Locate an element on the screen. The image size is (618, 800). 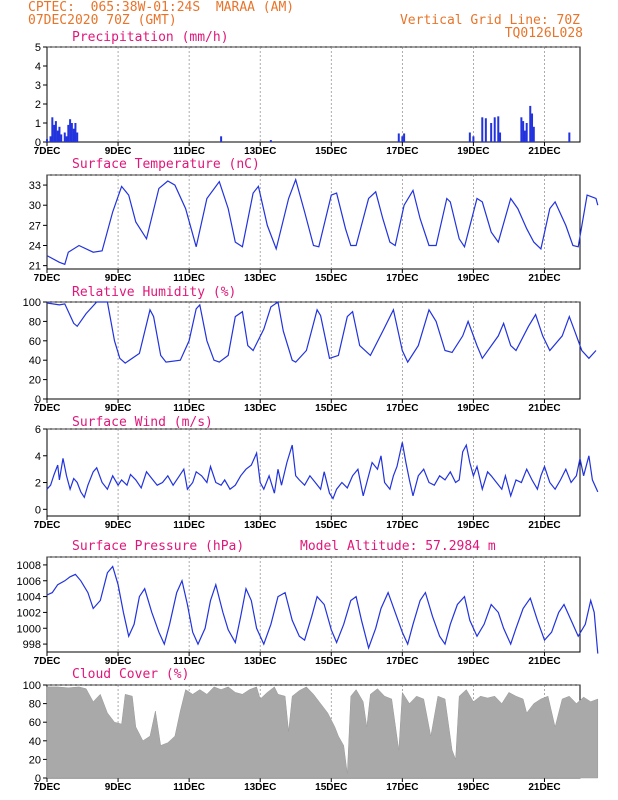
rh-y-tick-label: 60 is located at coordinates (35, 342).